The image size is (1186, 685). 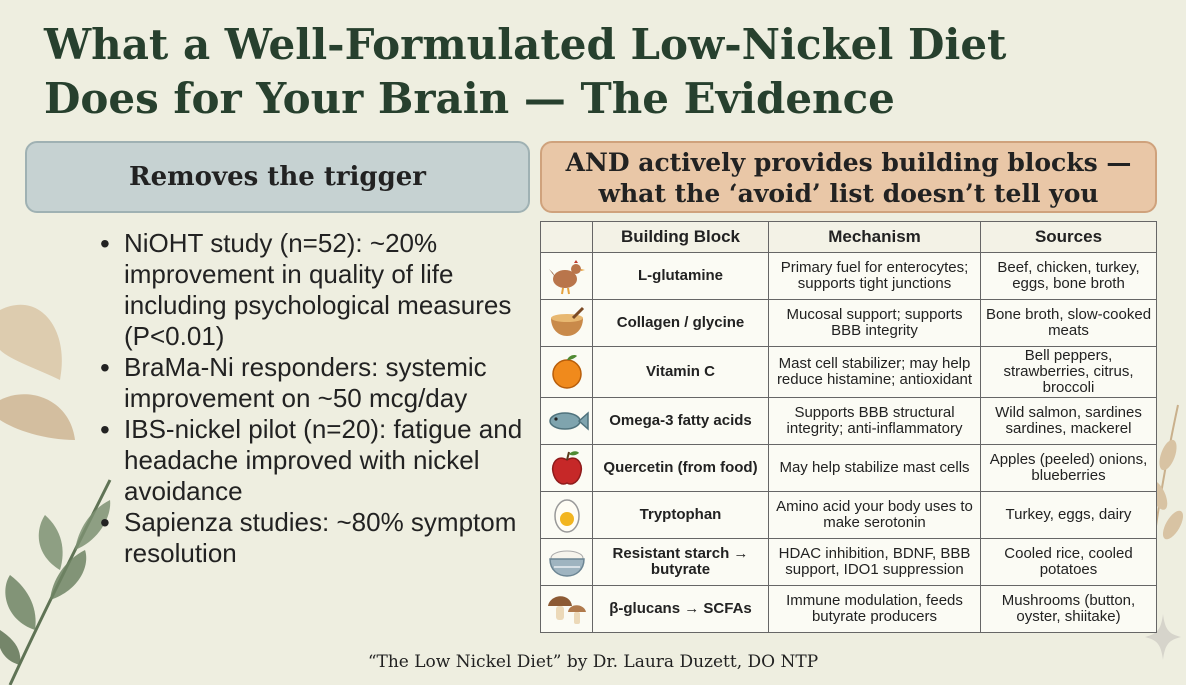 What do you see at coordinates (566, 372) in the screenshot?
I see `orange-icon` at bounding box center [566, 372].